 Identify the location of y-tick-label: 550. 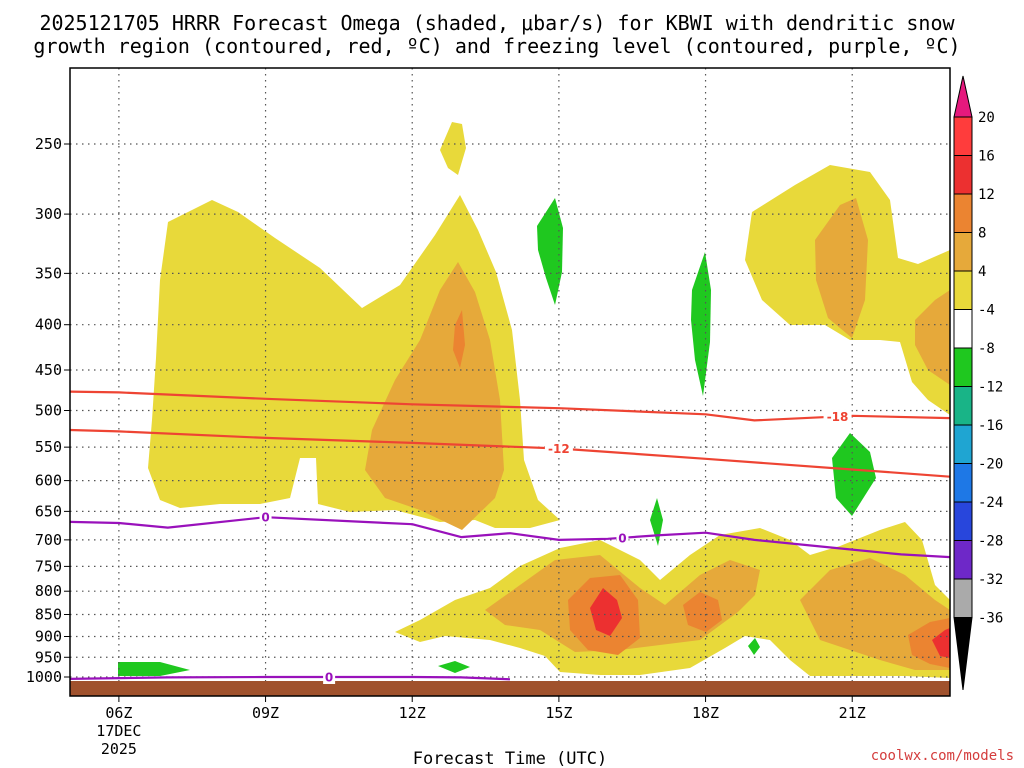
(48, 447).